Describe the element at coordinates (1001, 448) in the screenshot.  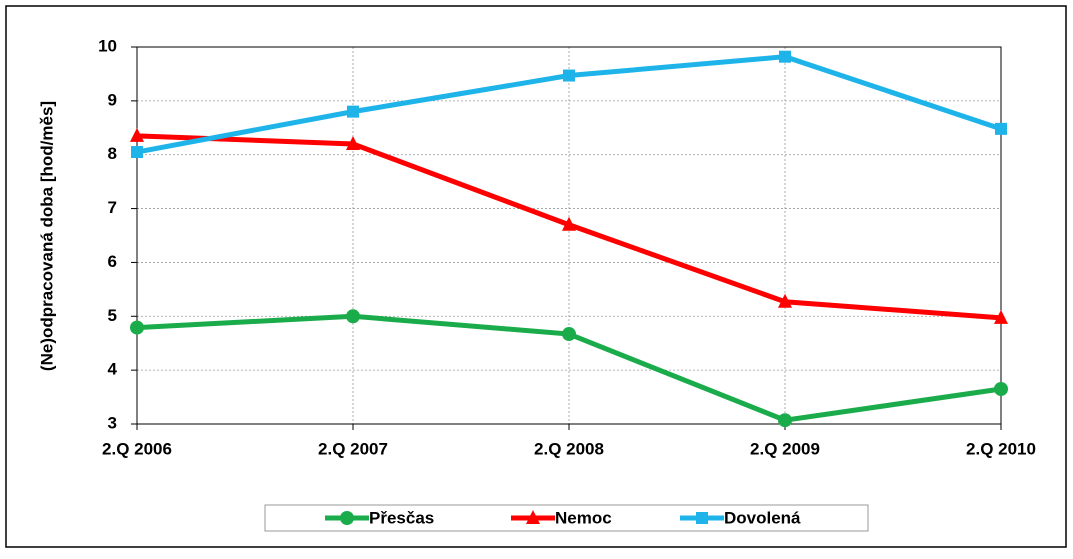
I see `x-tick-label: 2.Q 2010` at that location.